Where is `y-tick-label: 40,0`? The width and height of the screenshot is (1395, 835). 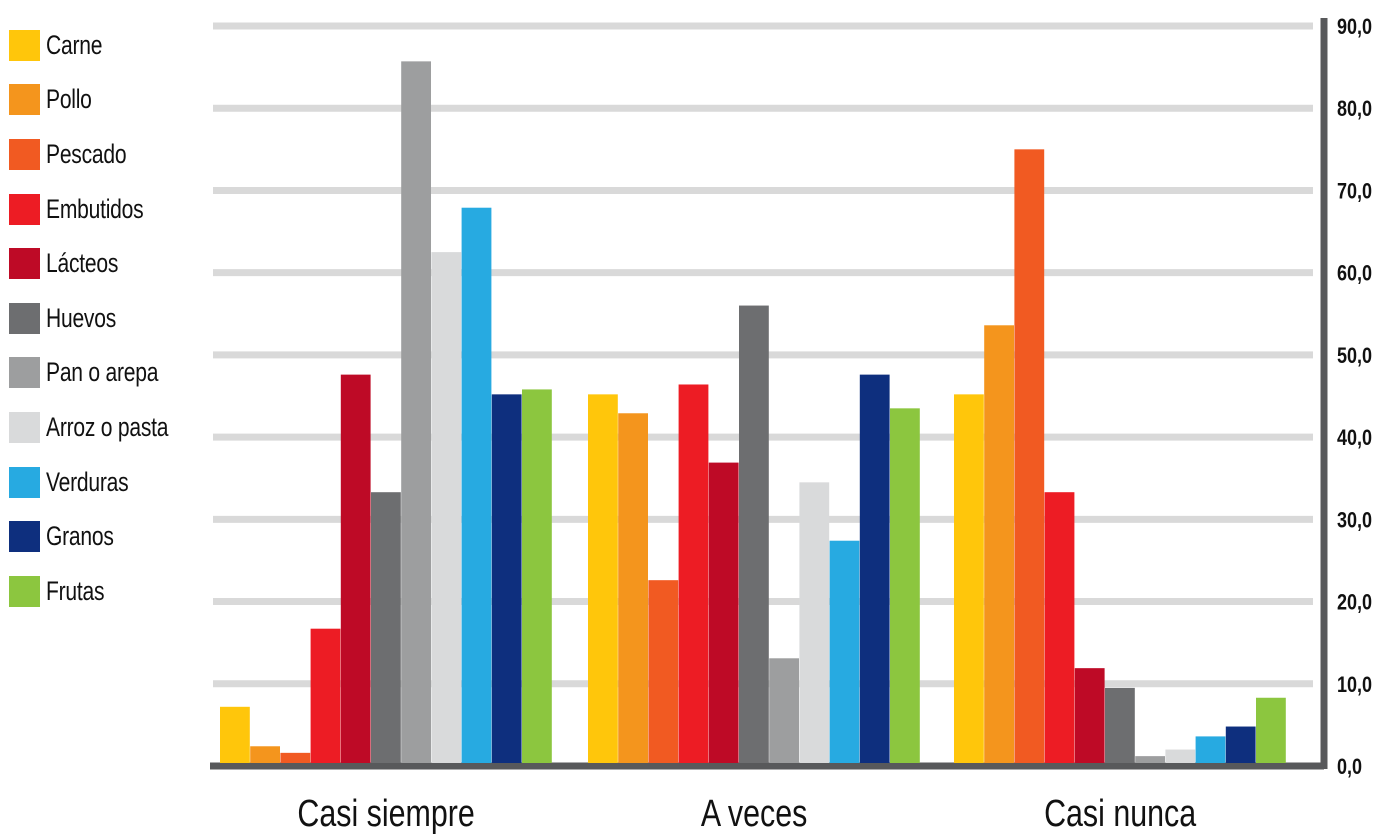 y-tick-label: 40,0 is located at coordinates (1354, 439).